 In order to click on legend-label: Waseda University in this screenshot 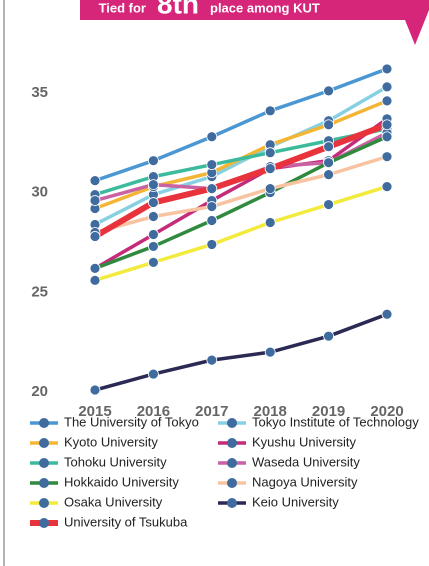, I will do `click(306, 461)`.